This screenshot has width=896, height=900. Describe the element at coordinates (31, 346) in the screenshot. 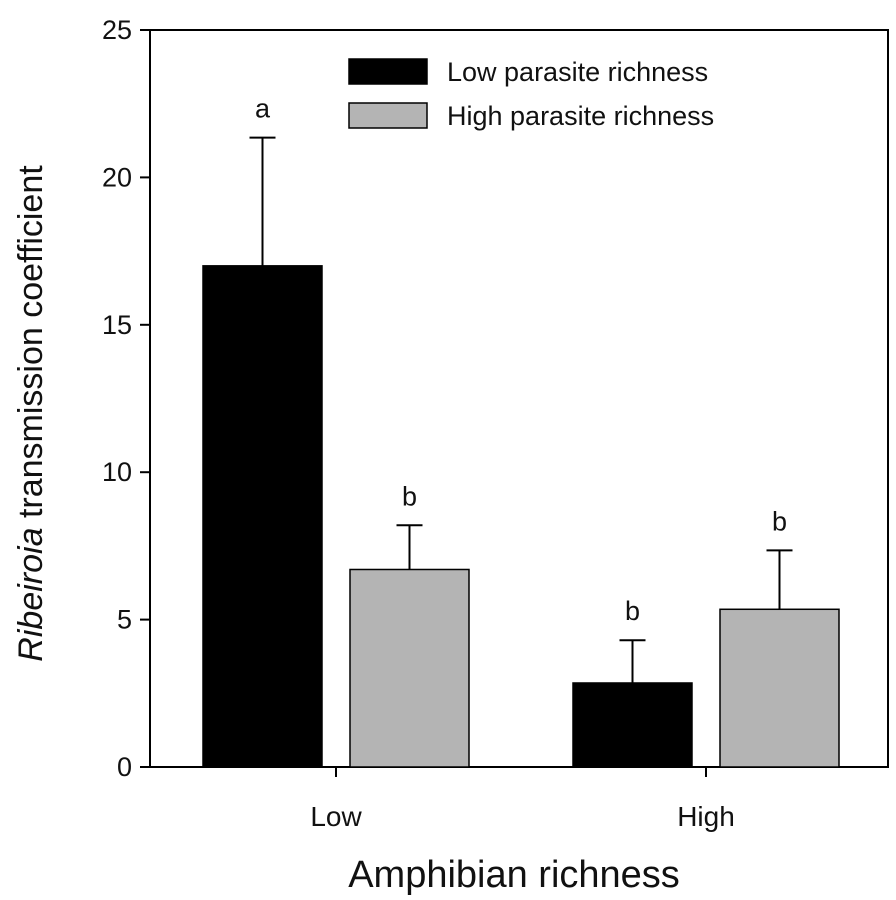

I see `y-axis-title-rest: transmission coefficient` at that location.